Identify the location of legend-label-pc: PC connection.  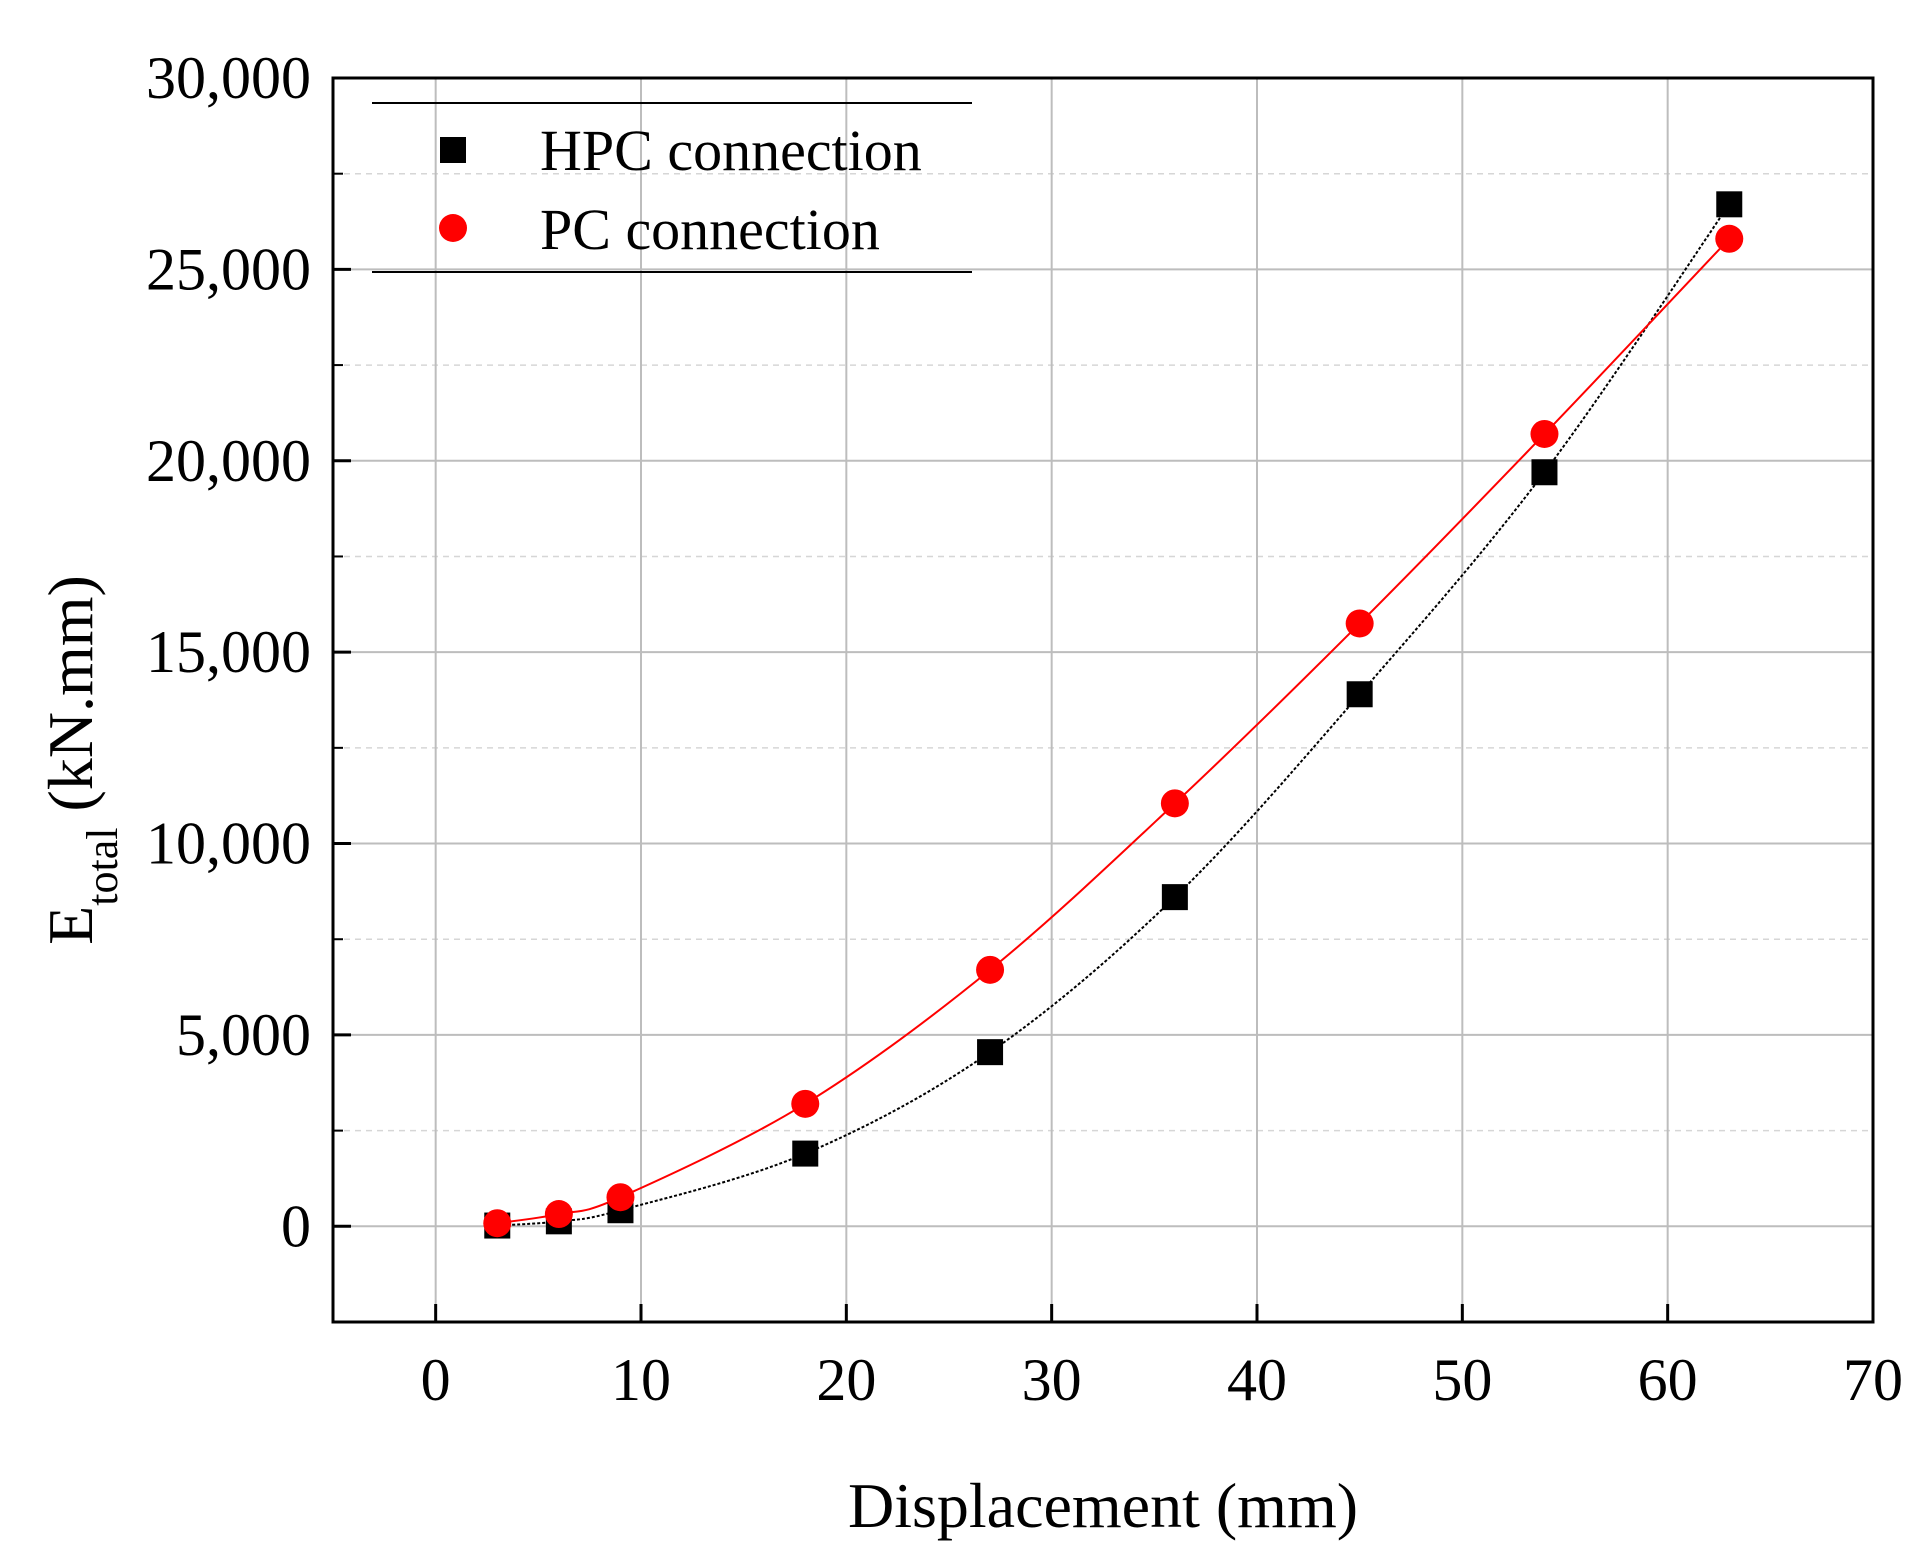
(710, 229).